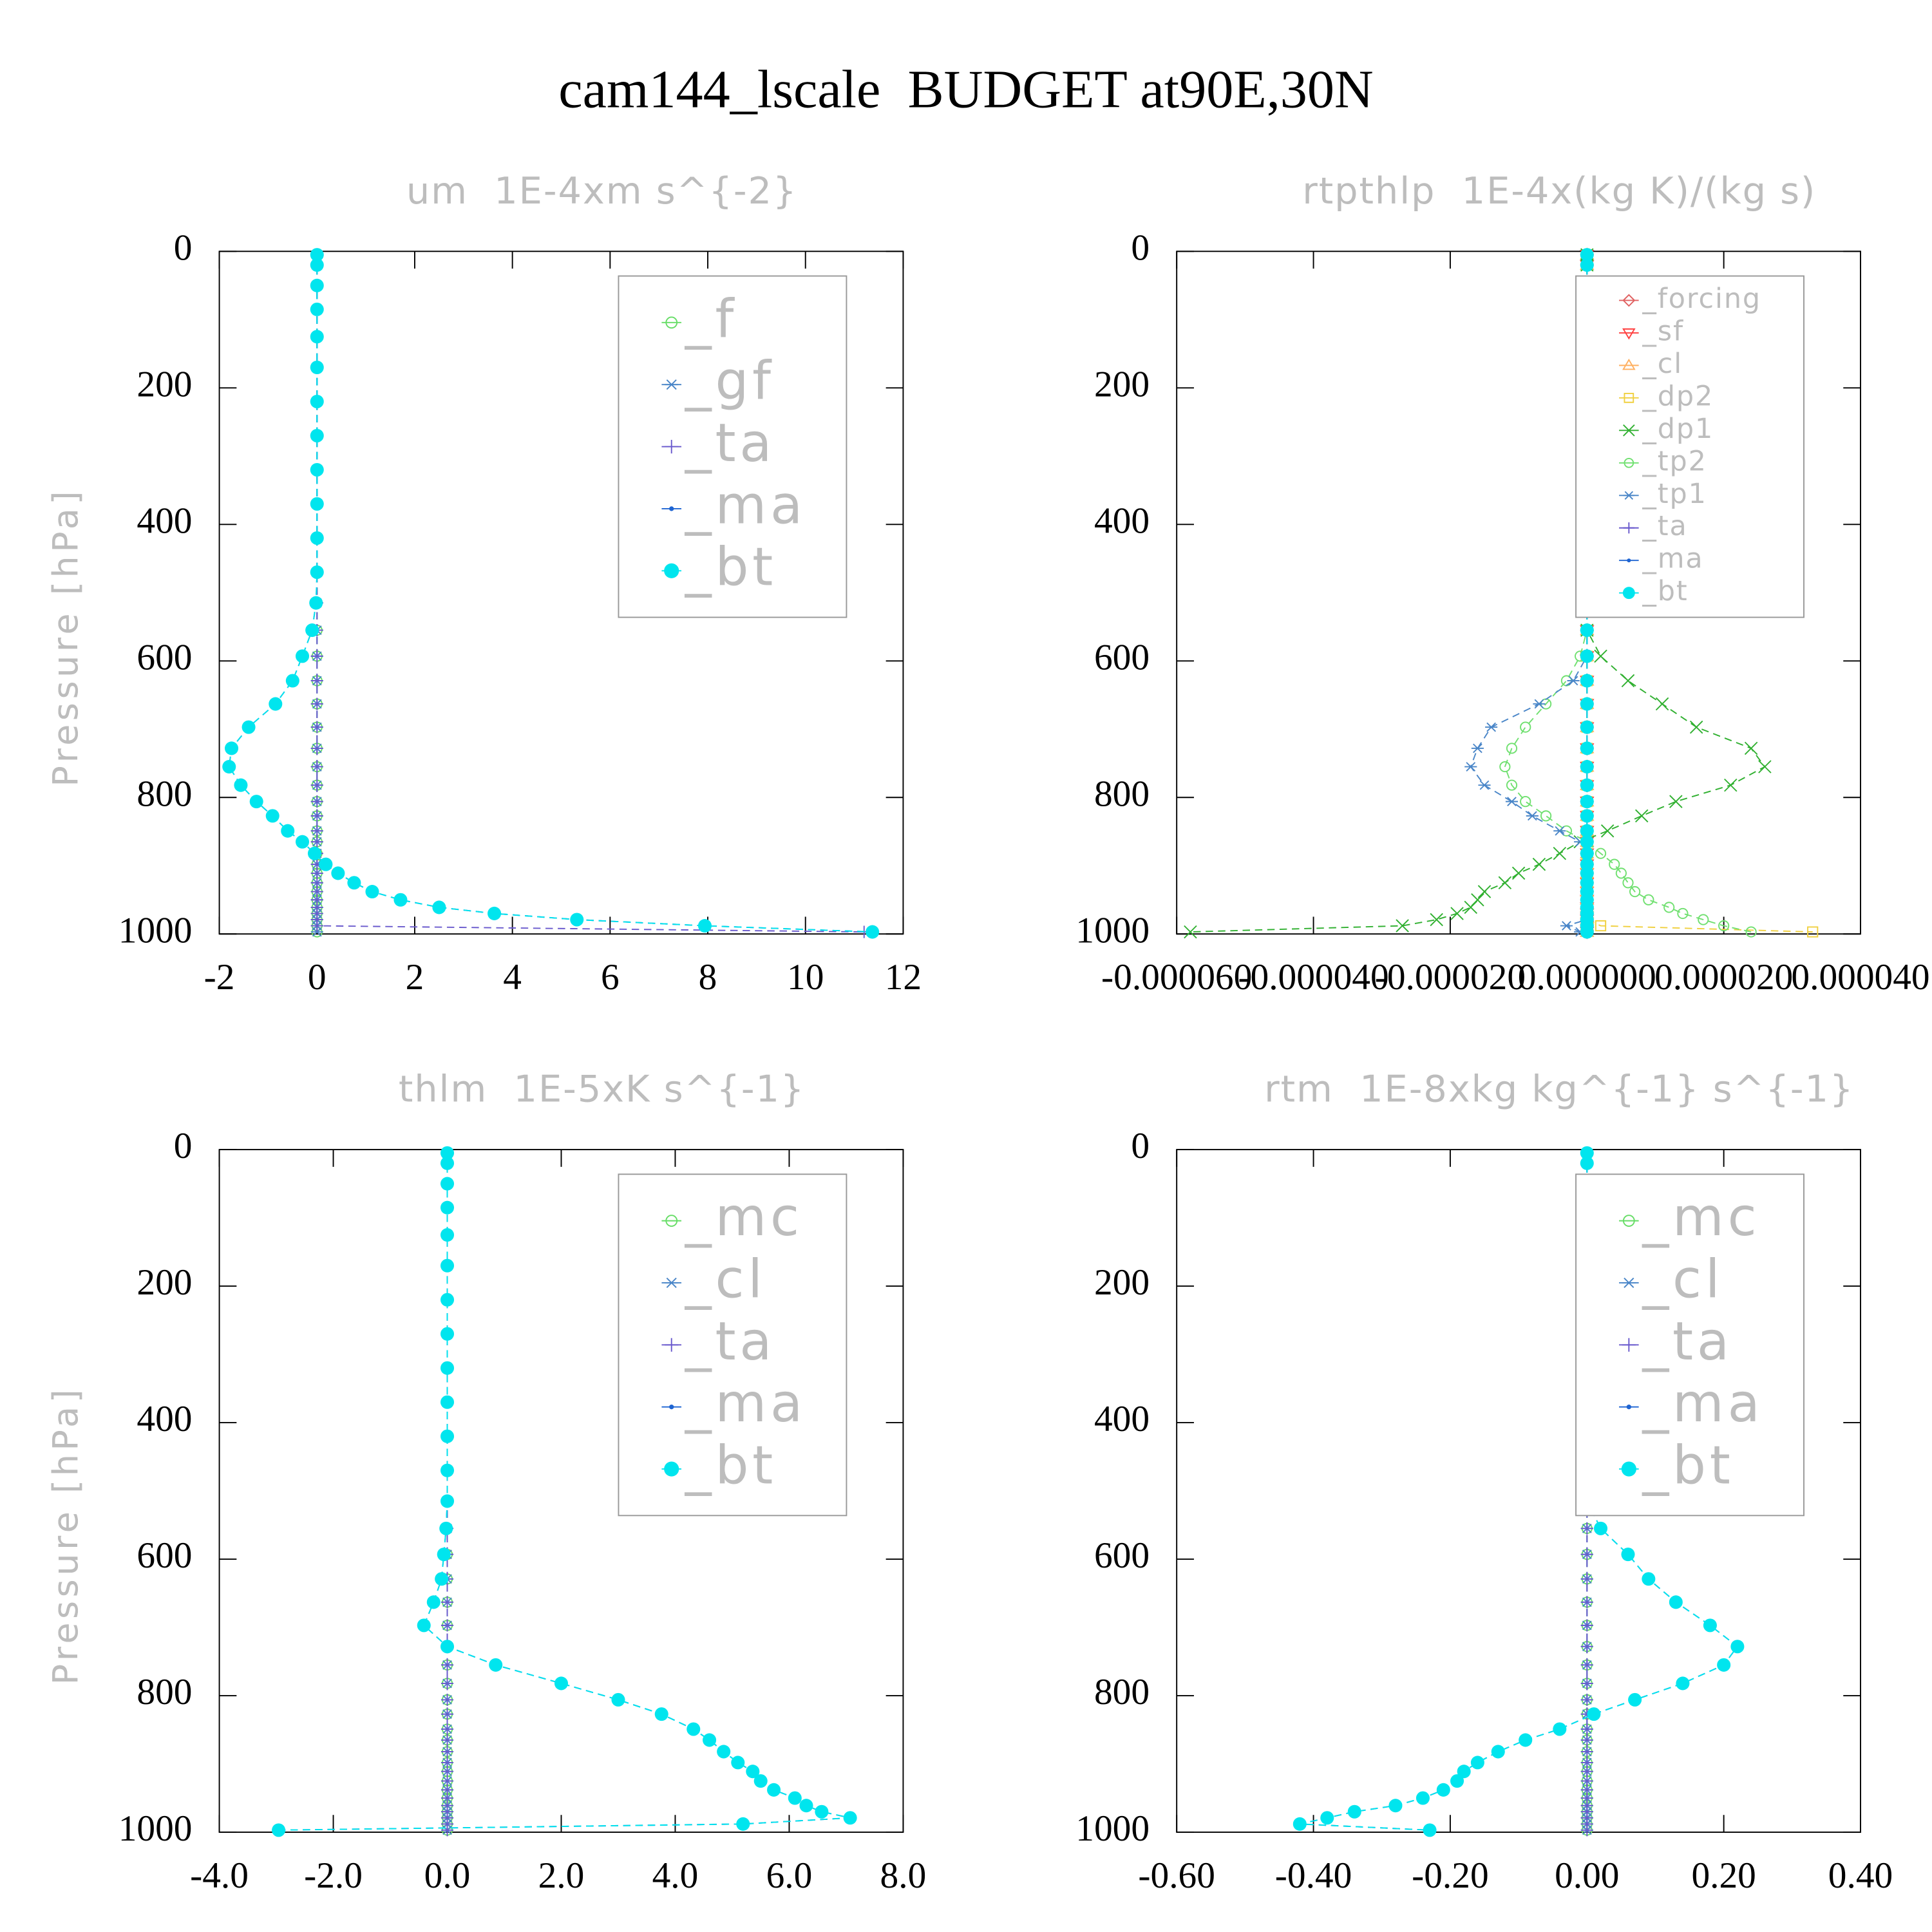  I want to click on y-tick-label: 1000, so click(155, 931).